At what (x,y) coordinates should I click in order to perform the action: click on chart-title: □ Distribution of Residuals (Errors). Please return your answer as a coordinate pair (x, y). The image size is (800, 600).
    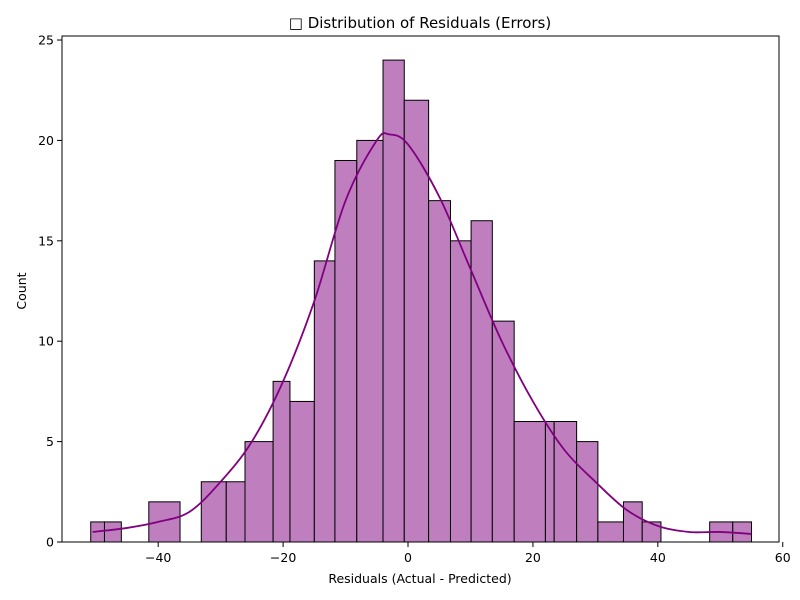
    Looking at the image, I should click on (420, 23).